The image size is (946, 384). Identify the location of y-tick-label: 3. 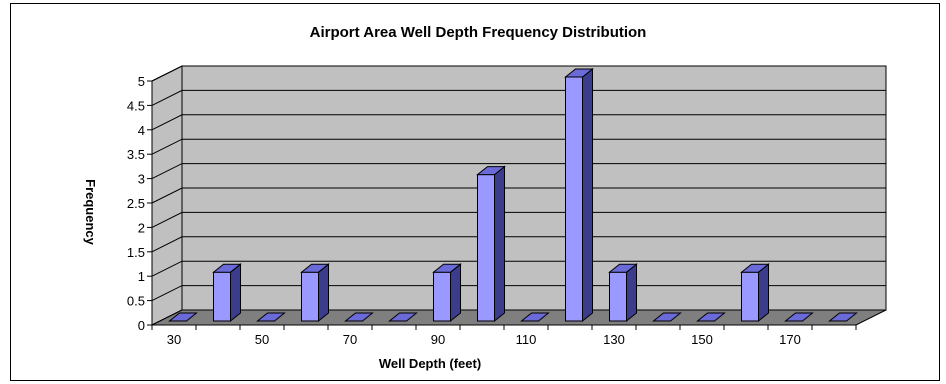
(141, 179).